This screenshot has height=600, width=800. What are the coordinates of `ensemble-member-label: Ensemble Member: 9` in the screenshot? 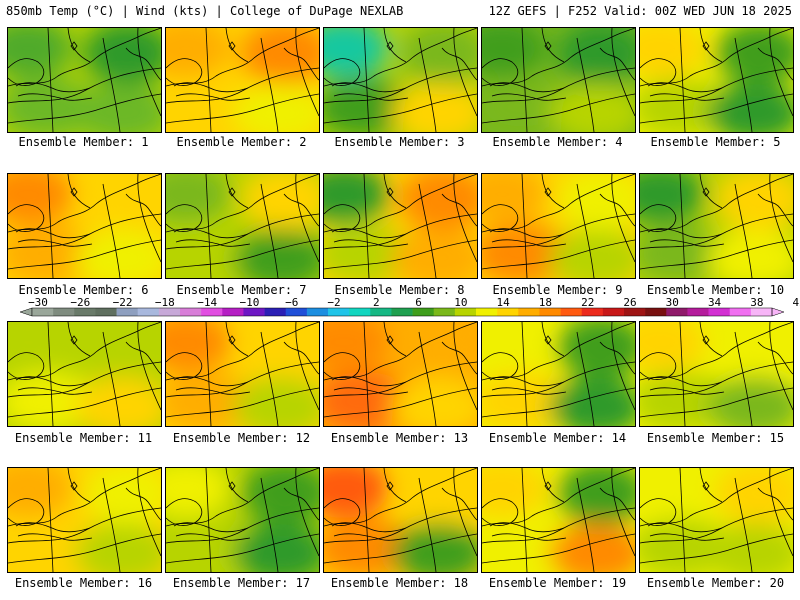 It's located at (557, 290).